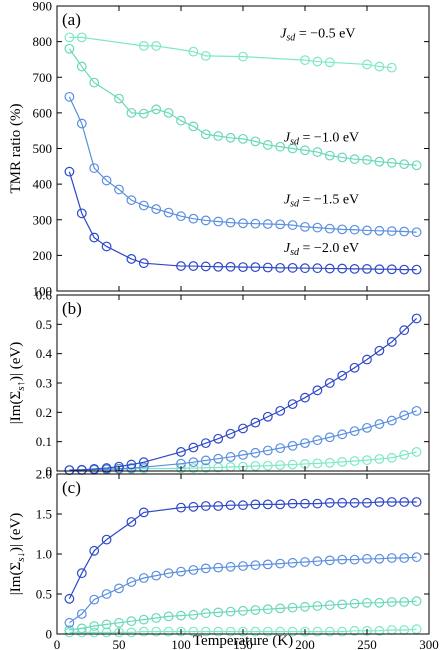 The width and height of the screenshot is (441, 650). What do you see at coordinates (43, 219) in the screenshot?
I see `y-tick-label: 300` at bounding box center [43, 219].